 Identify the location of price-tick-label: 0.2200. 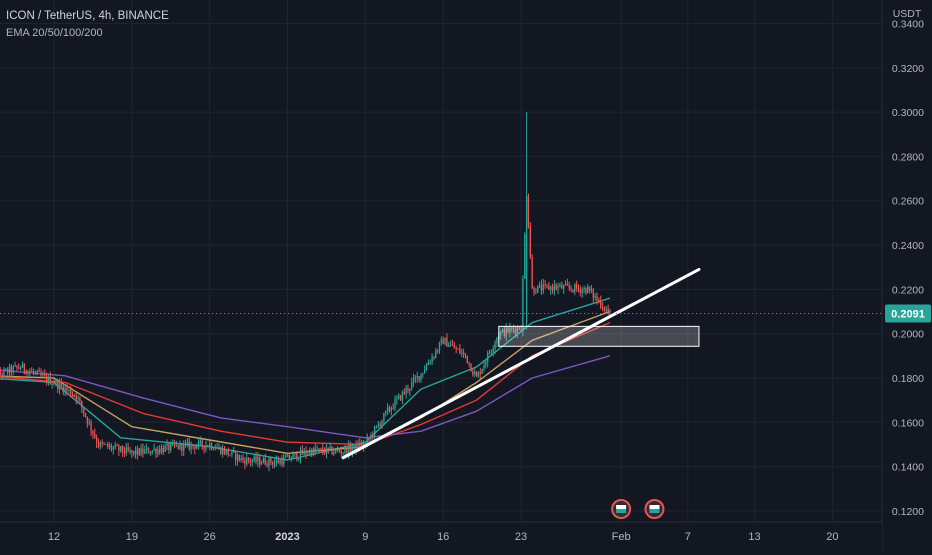
(908, 290).